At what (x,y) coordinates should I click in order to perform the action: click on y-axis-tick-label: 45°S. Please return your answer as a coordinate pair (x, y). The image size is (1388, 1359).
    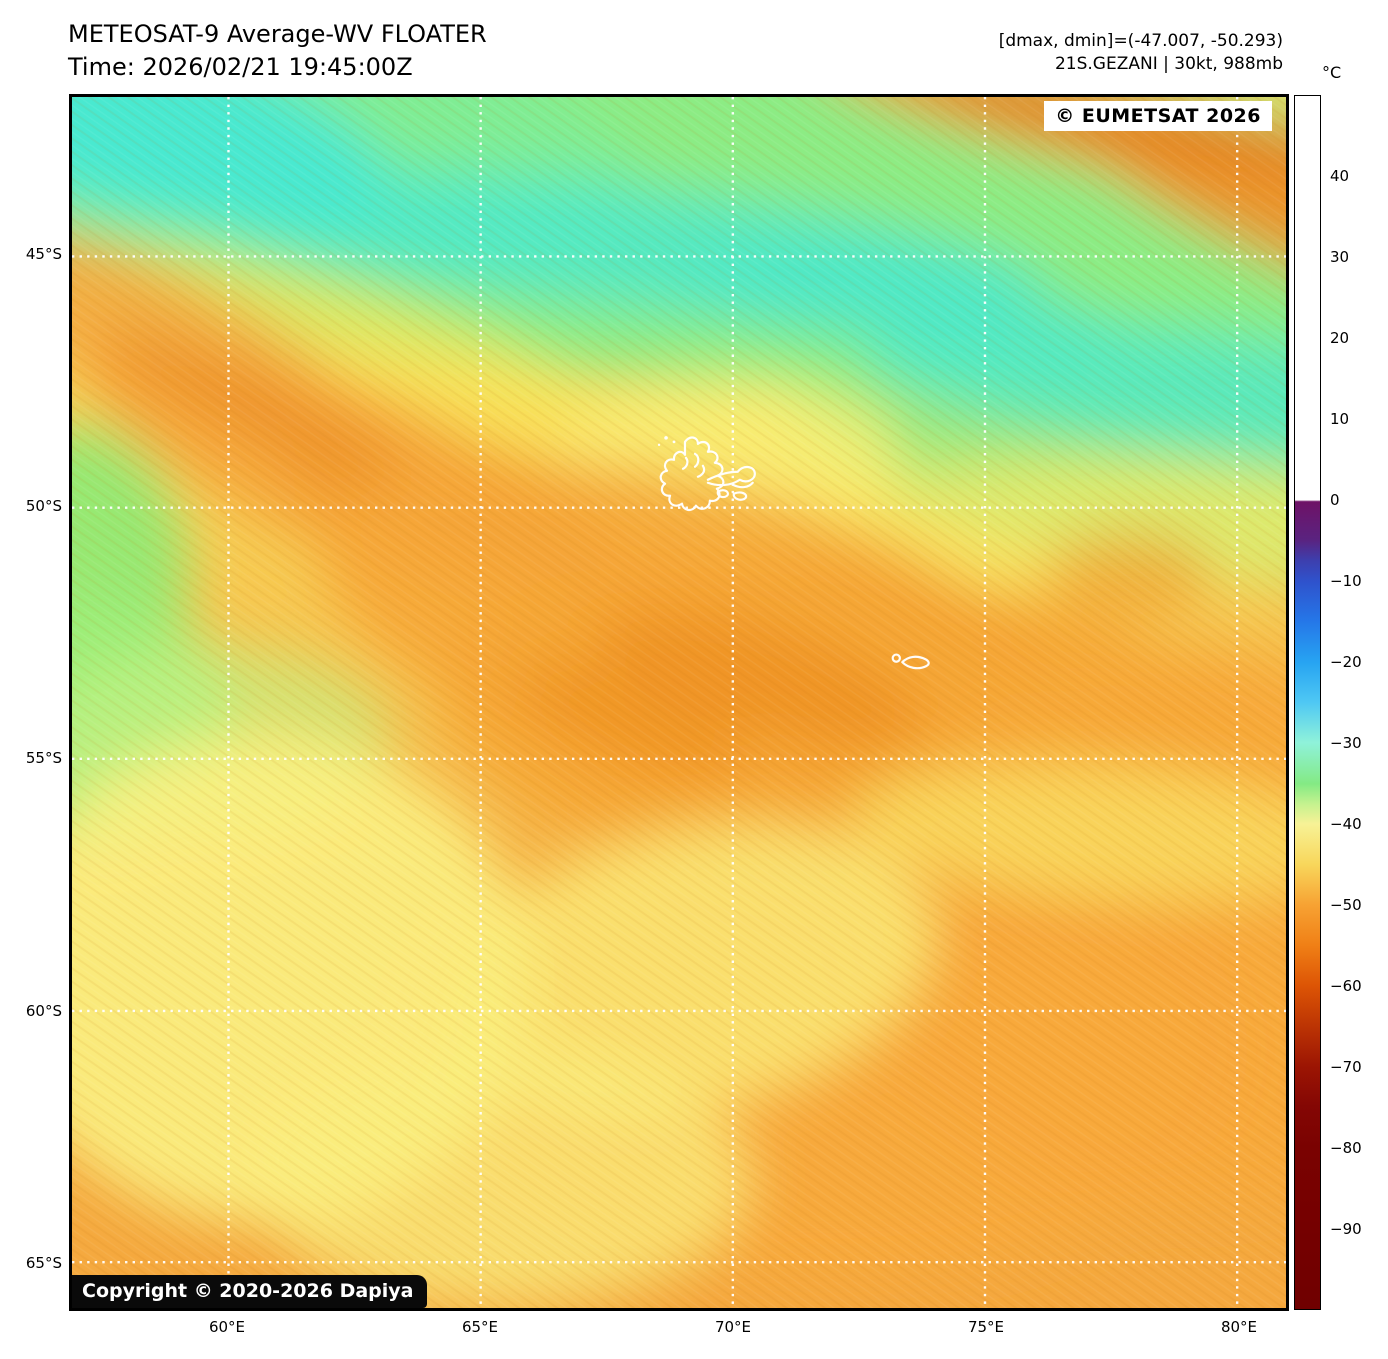
    Looking at the image, I should click on (43, 254).